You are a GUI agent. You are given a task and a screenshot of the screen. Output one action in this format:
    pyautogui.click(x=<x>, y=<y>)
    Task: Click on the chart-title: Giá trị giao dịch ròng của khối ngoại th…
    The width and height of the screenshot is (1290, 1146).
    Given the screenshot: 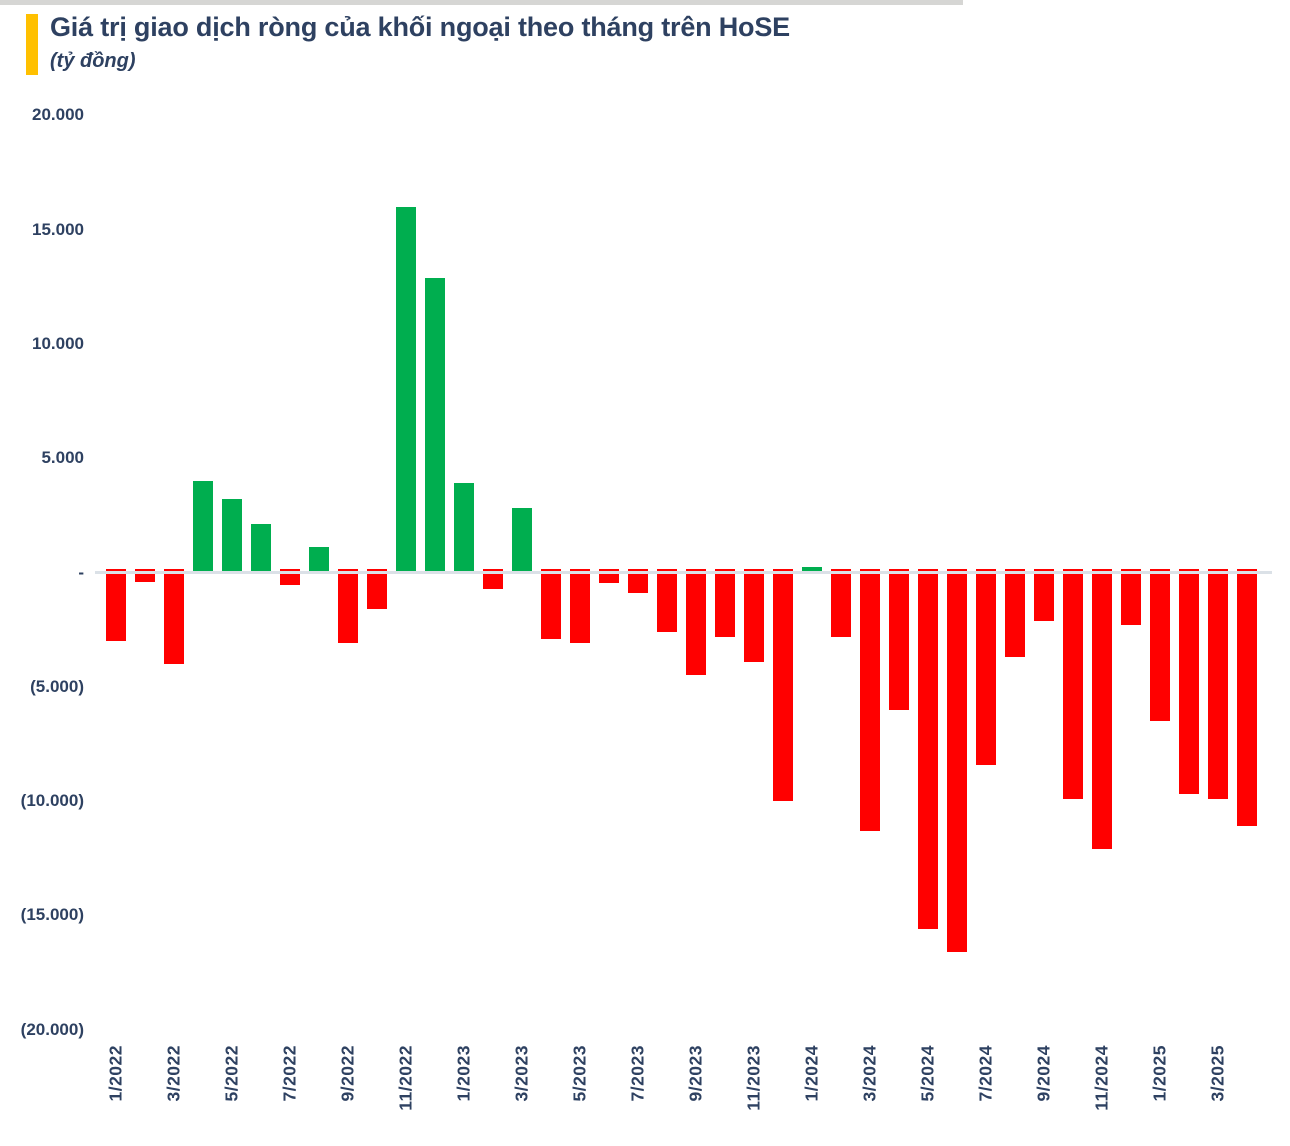 What is the action you would take?
    pyautogui.click(x=420, y=27)
    